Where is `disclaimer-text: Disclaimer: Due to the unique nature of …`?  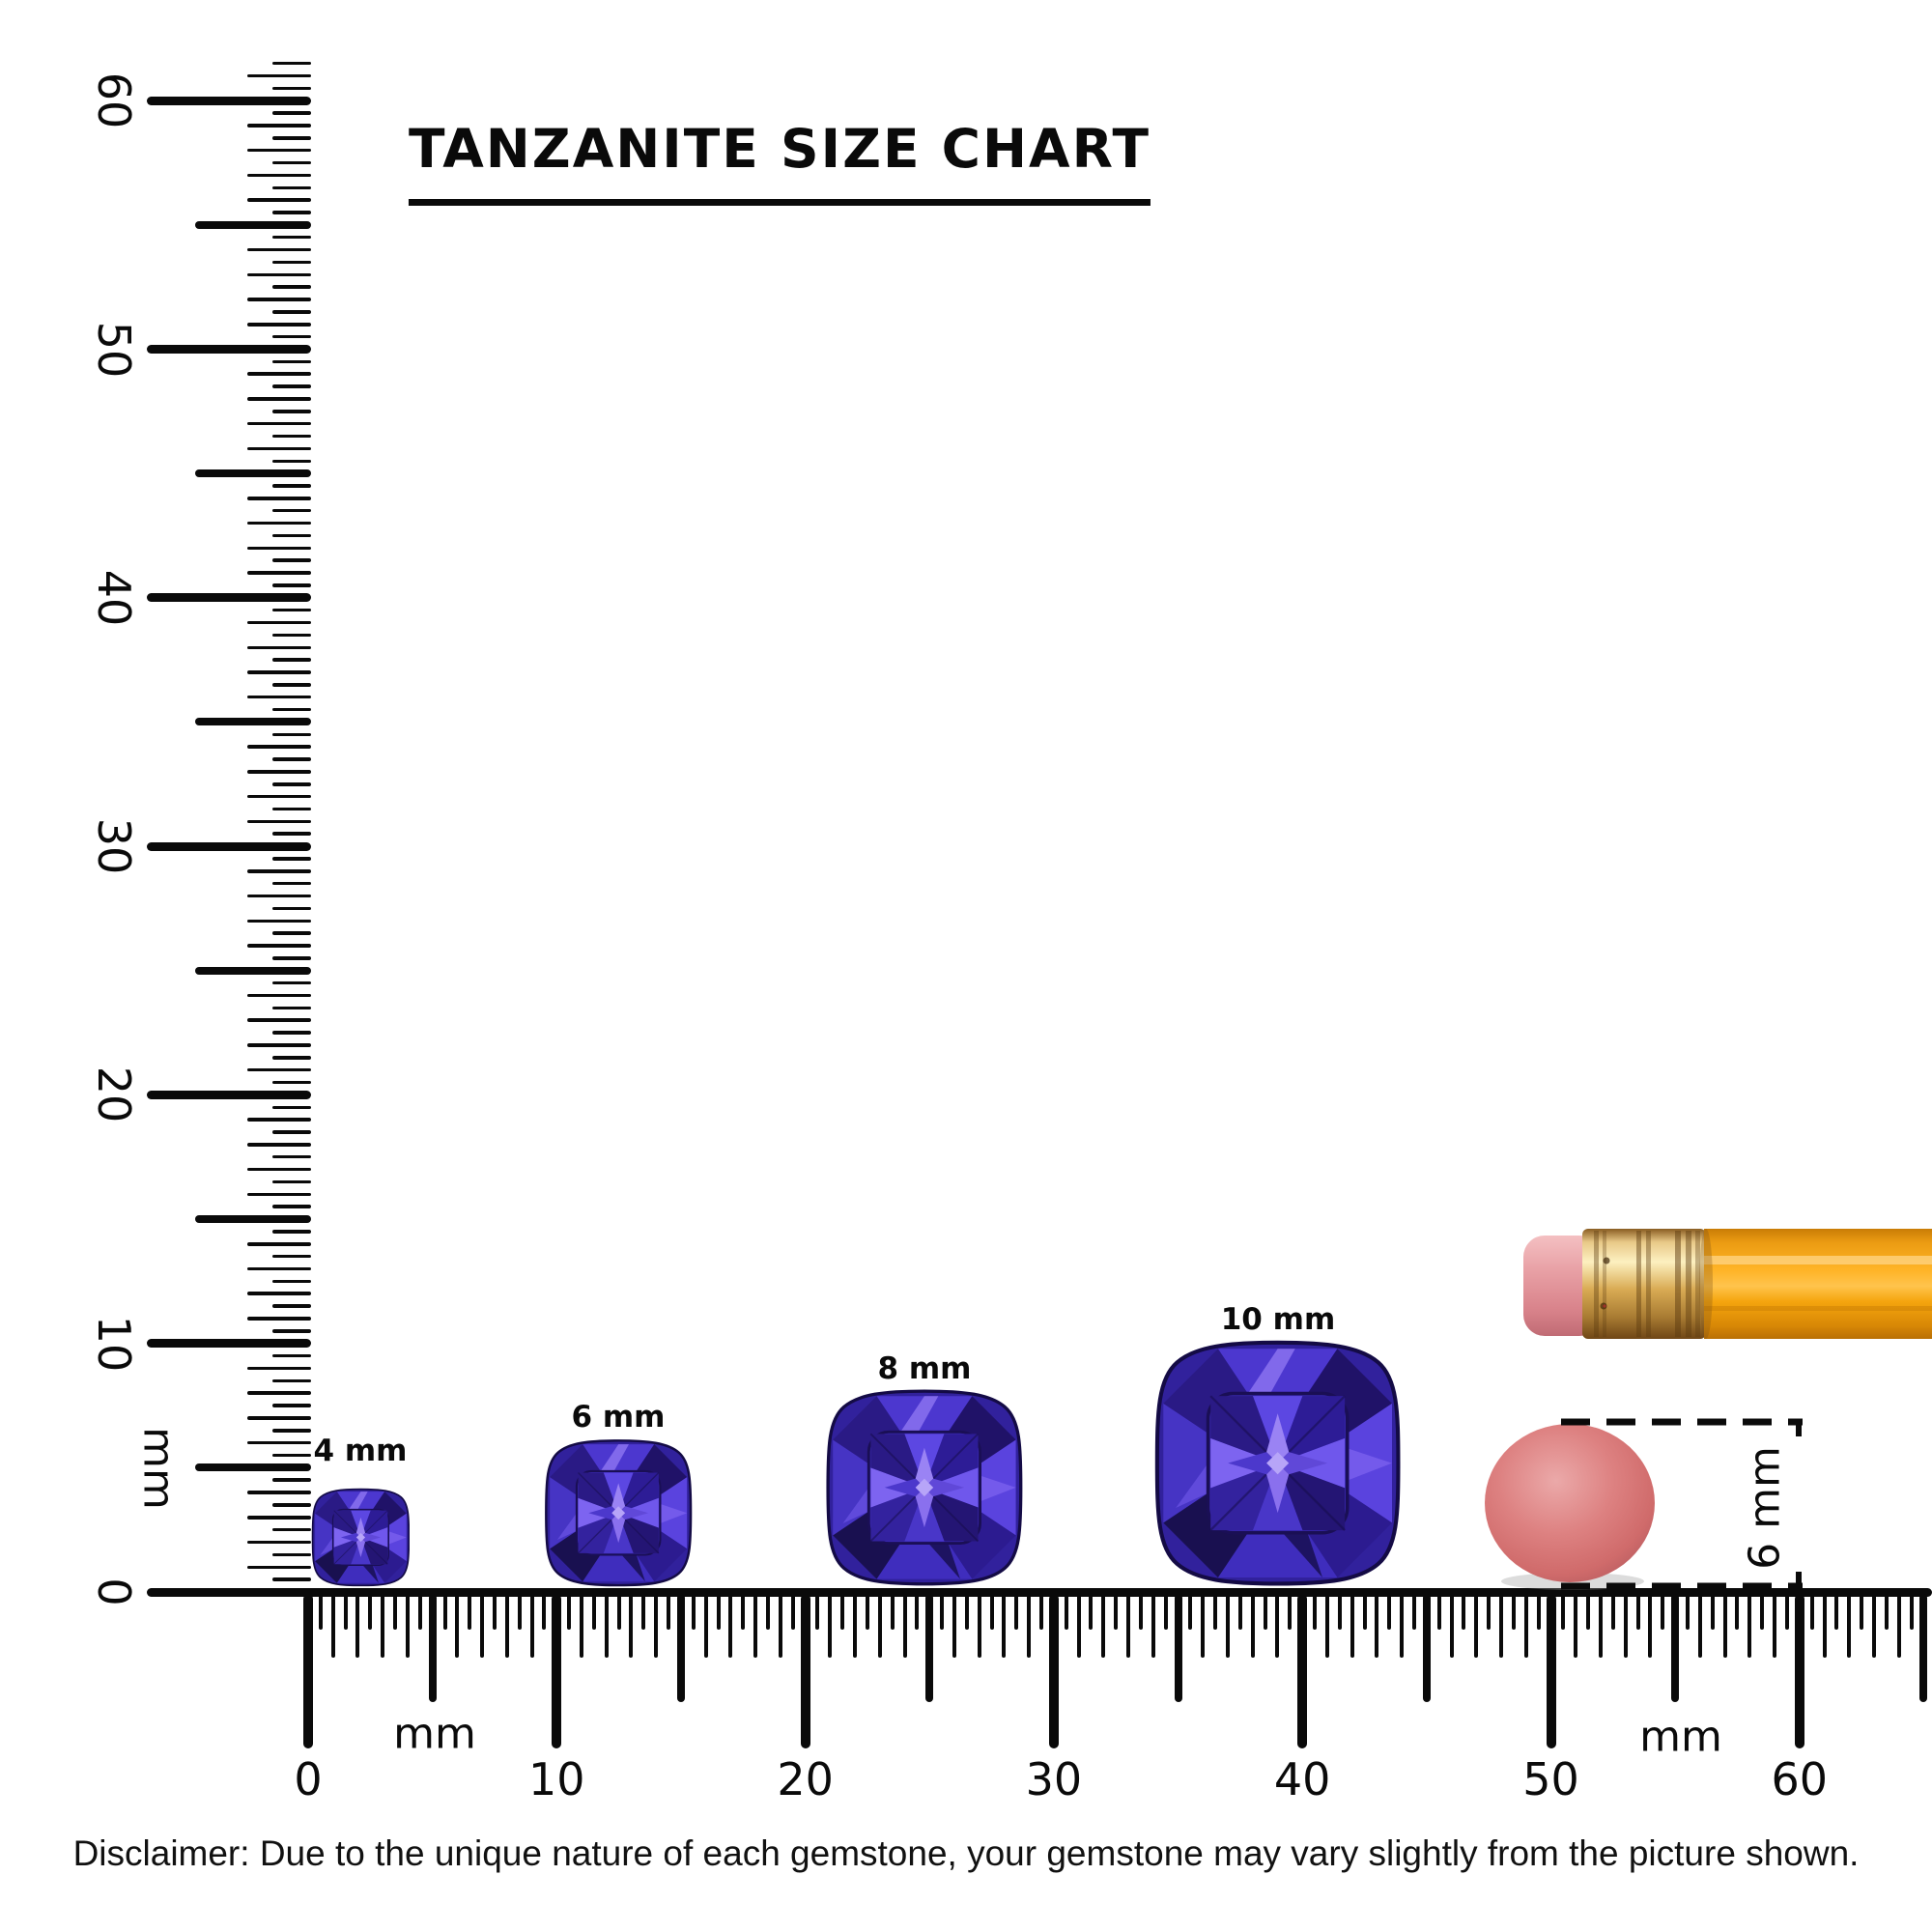 disclaimer-text: Disclaimer: Due to the unique nature of … is located at coordinates (966, 1853).